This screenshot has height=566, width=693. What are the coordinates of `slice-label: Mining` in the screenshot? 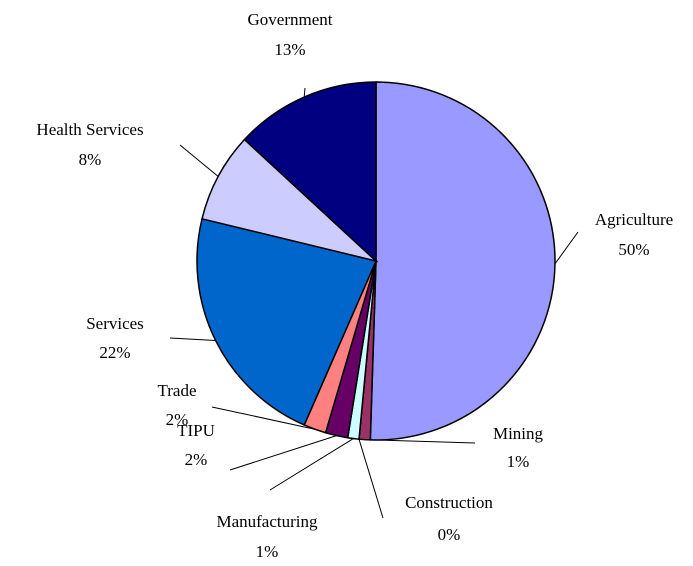 It's located at (518, 433).